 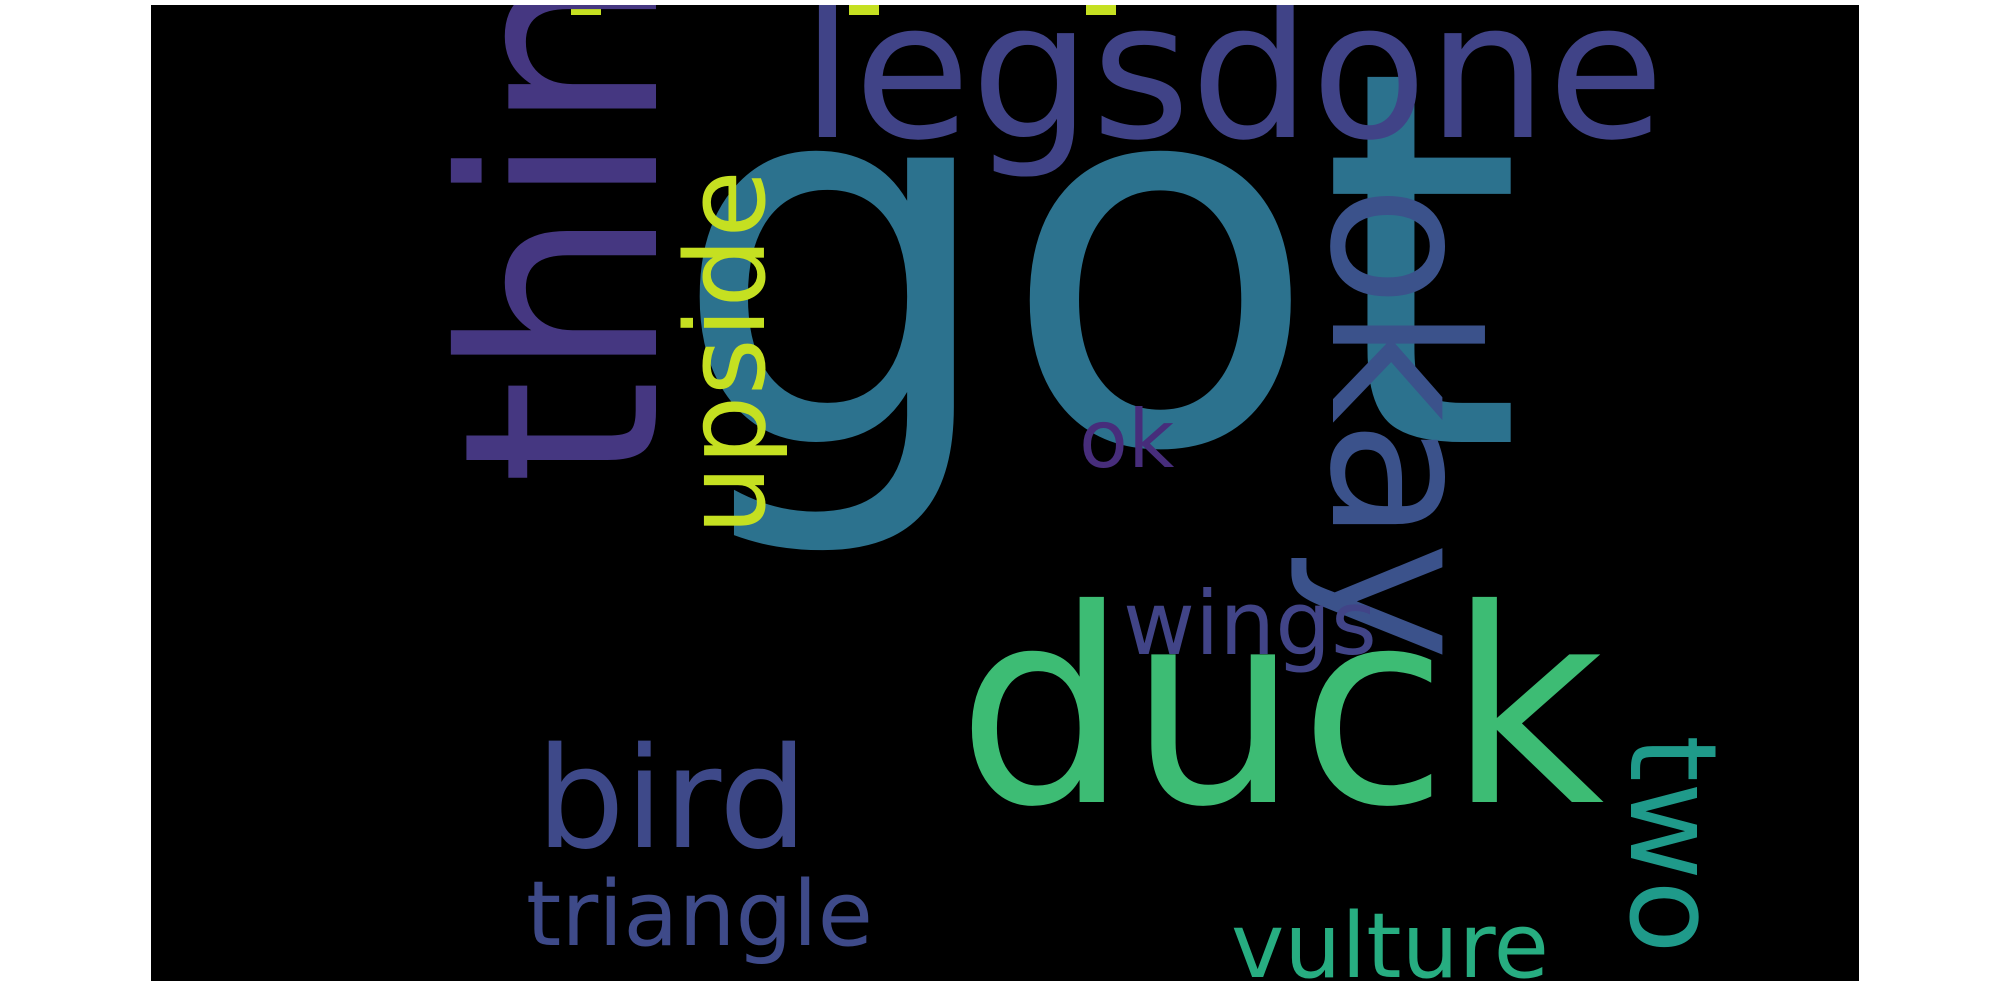 I want to click on word-think: think, so click(x=562, y=245).